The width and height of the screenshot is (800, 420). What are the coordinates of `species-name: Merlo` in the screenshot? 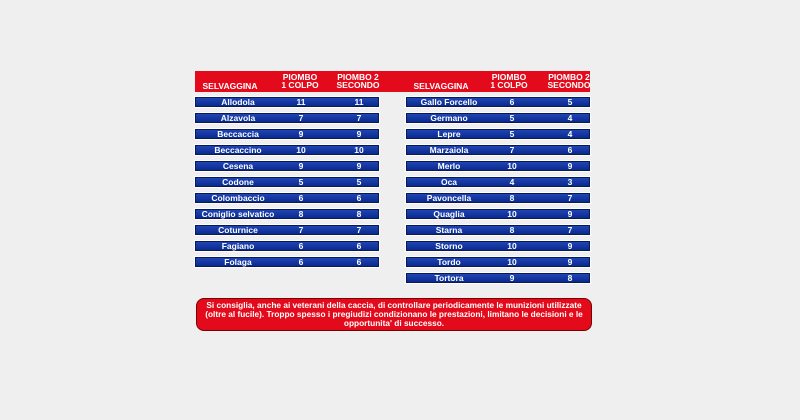 It's located at (449, 166).